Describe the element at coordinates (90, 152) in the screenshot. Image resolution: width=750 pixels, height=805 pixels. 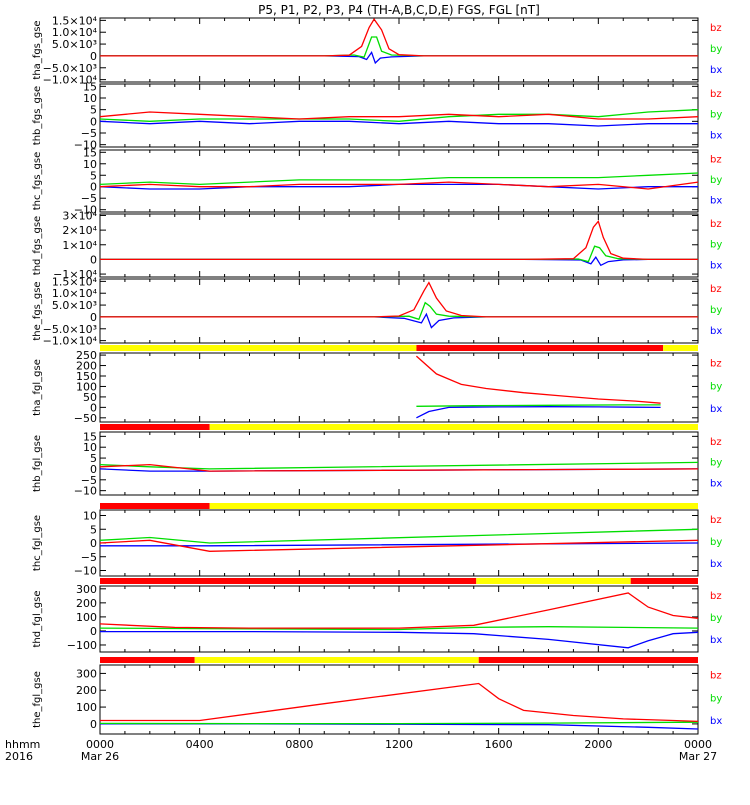
I see `y-tick-label: 15` at that location.